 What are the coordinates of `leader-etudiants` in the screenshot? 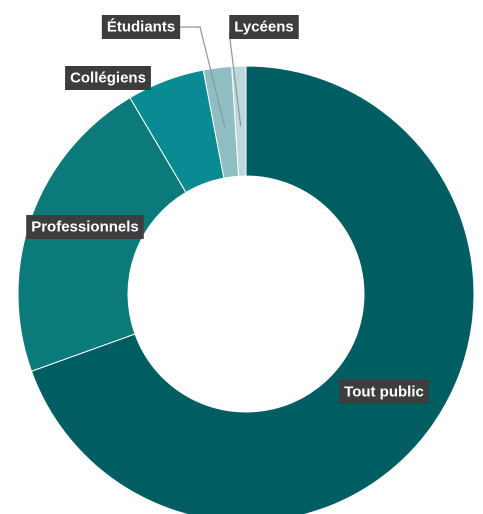 It's located at (203, 77).